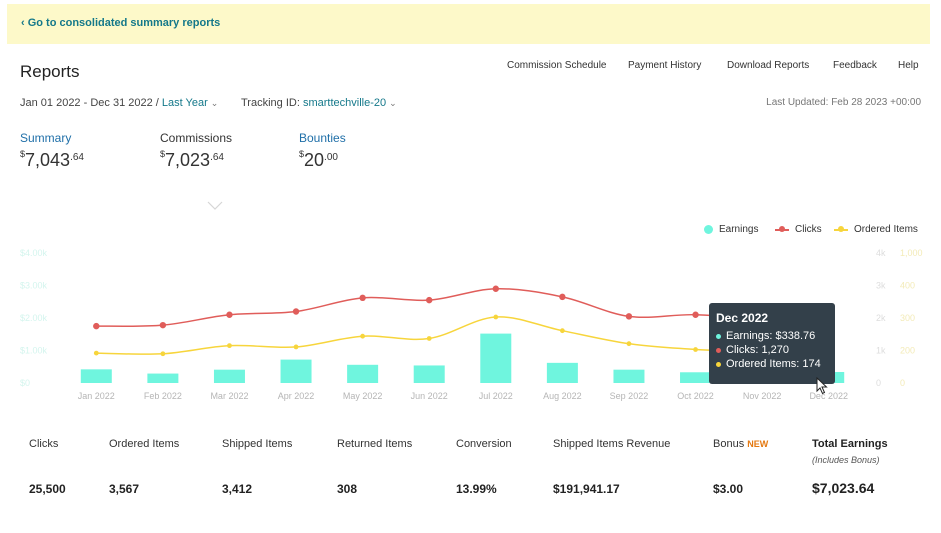 The width and height of the screenshot is (941, 533). What do you see at coordinates (902, 383) in the screenshot?
I see `right-axis-tick-label-secondary: 0` at bounding box center [902, 383].